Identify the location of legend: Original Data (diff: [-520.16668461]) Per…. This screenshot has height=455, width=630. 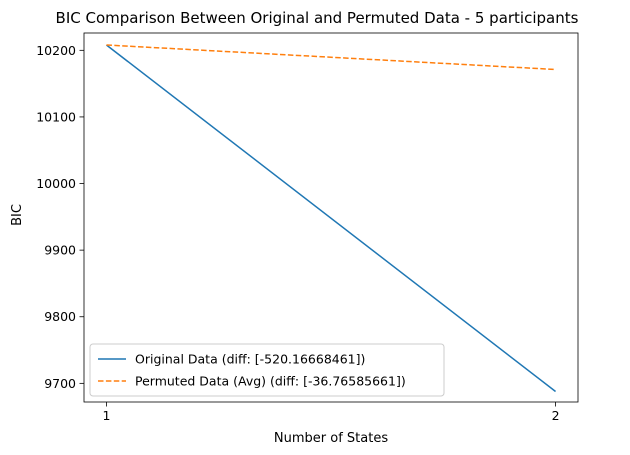
(267, 370).